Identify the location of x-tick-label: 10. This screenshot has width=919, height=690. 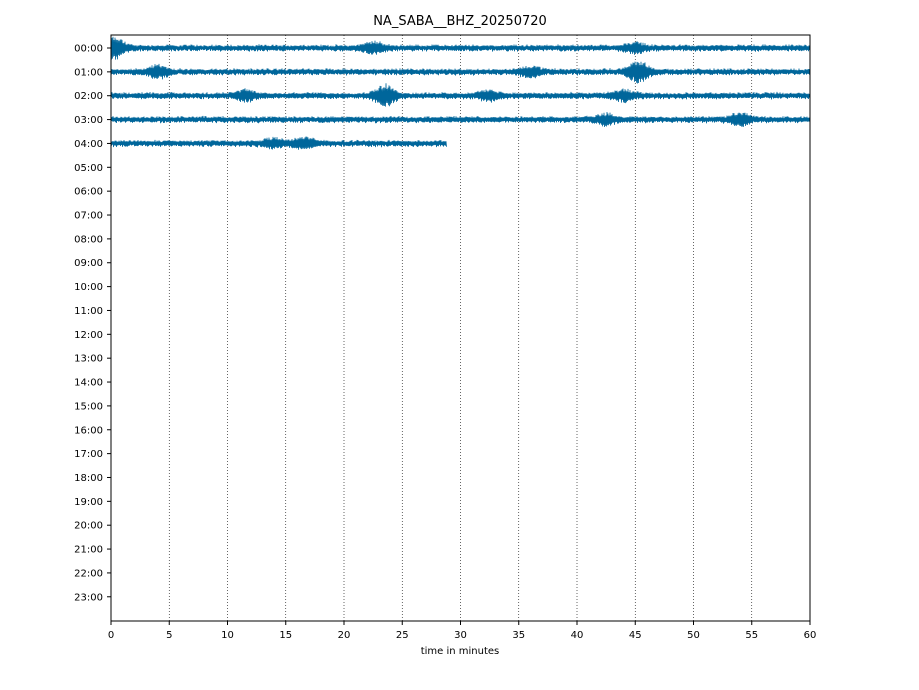
(227, 635).